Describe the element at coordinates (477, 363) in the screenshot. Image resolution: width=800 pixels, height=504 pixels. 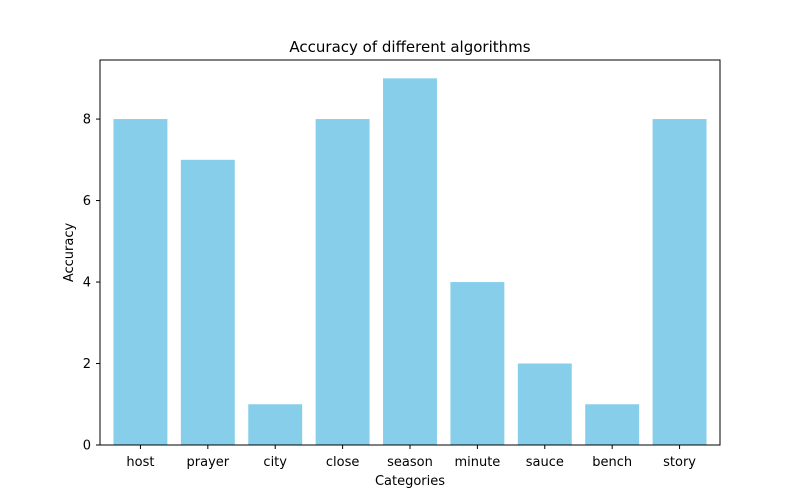
I see `bar-minute` at that location.